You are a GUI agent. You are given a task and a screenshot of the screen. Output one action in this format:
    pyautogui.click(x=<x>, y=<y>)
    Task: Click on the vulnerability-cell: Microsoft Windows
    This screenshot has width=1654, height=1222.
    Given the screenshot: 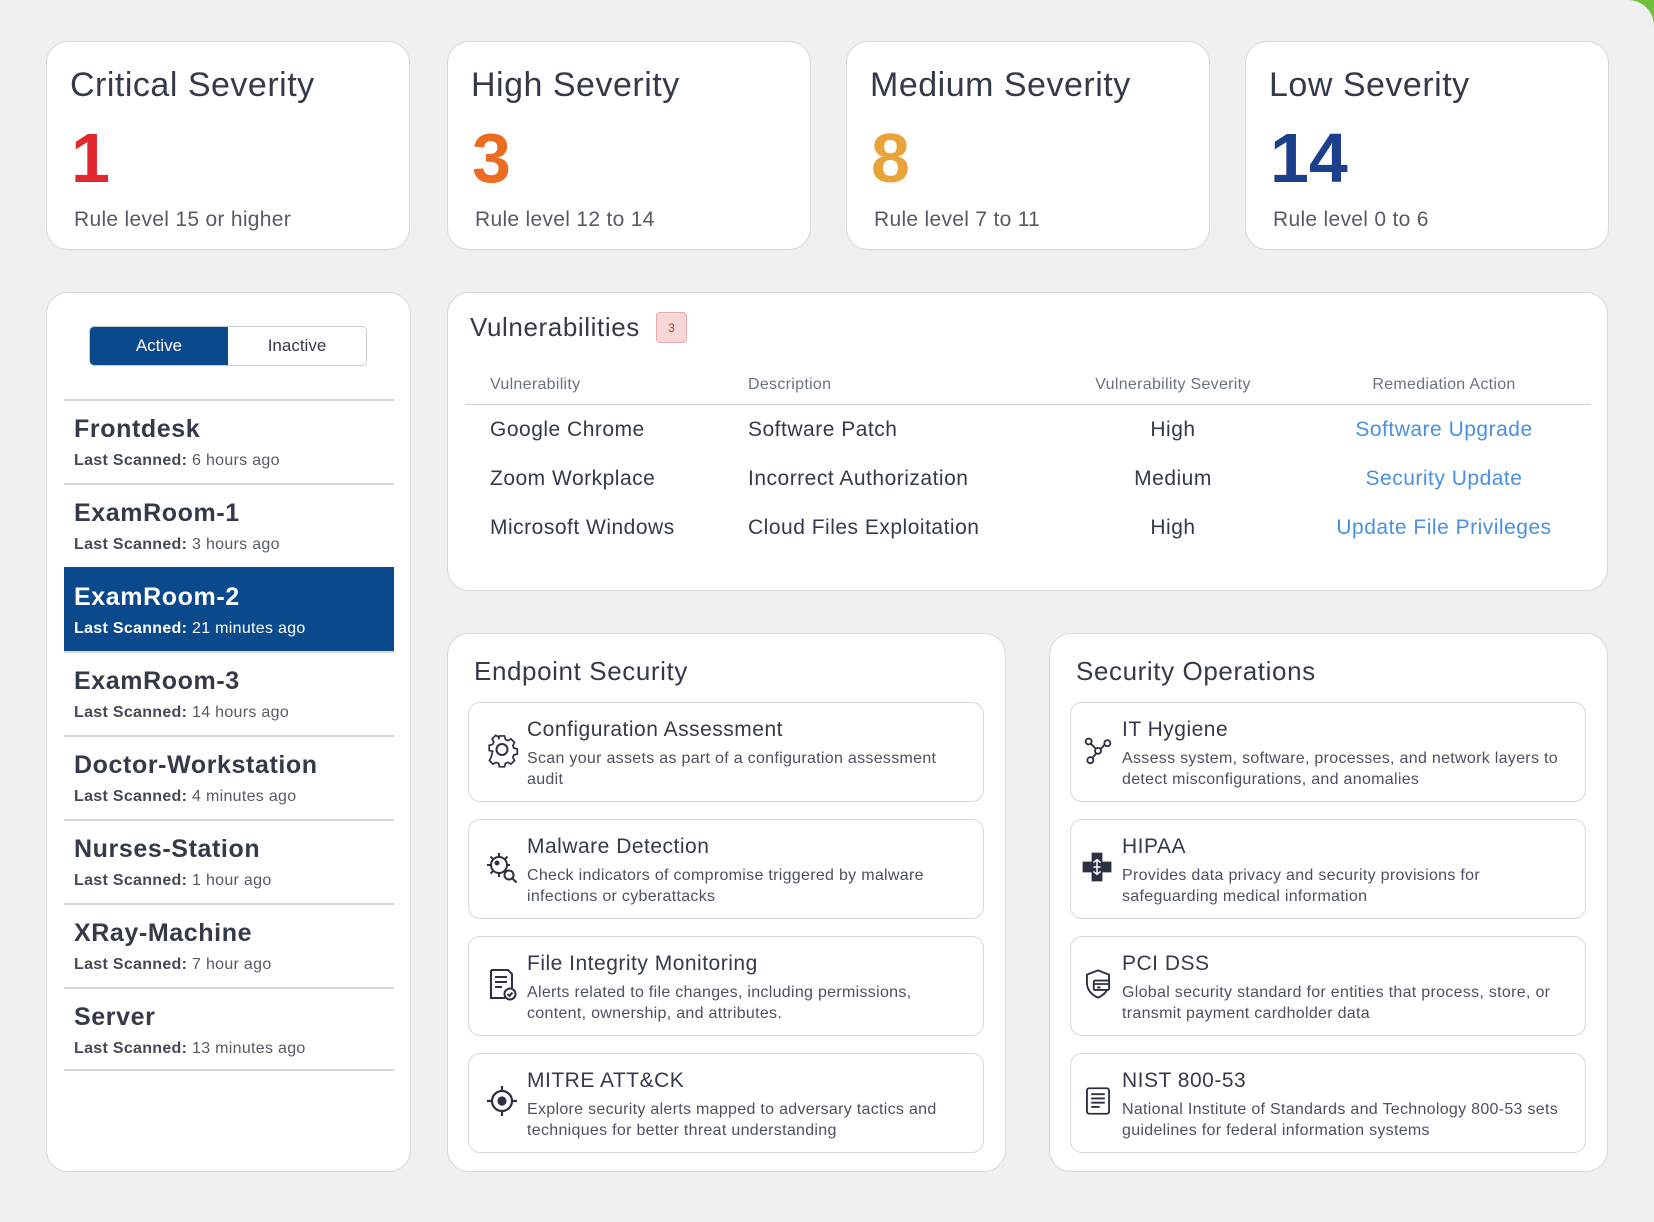 What is the action you would take?
    pyautogui.click(x=582, y=527)
    